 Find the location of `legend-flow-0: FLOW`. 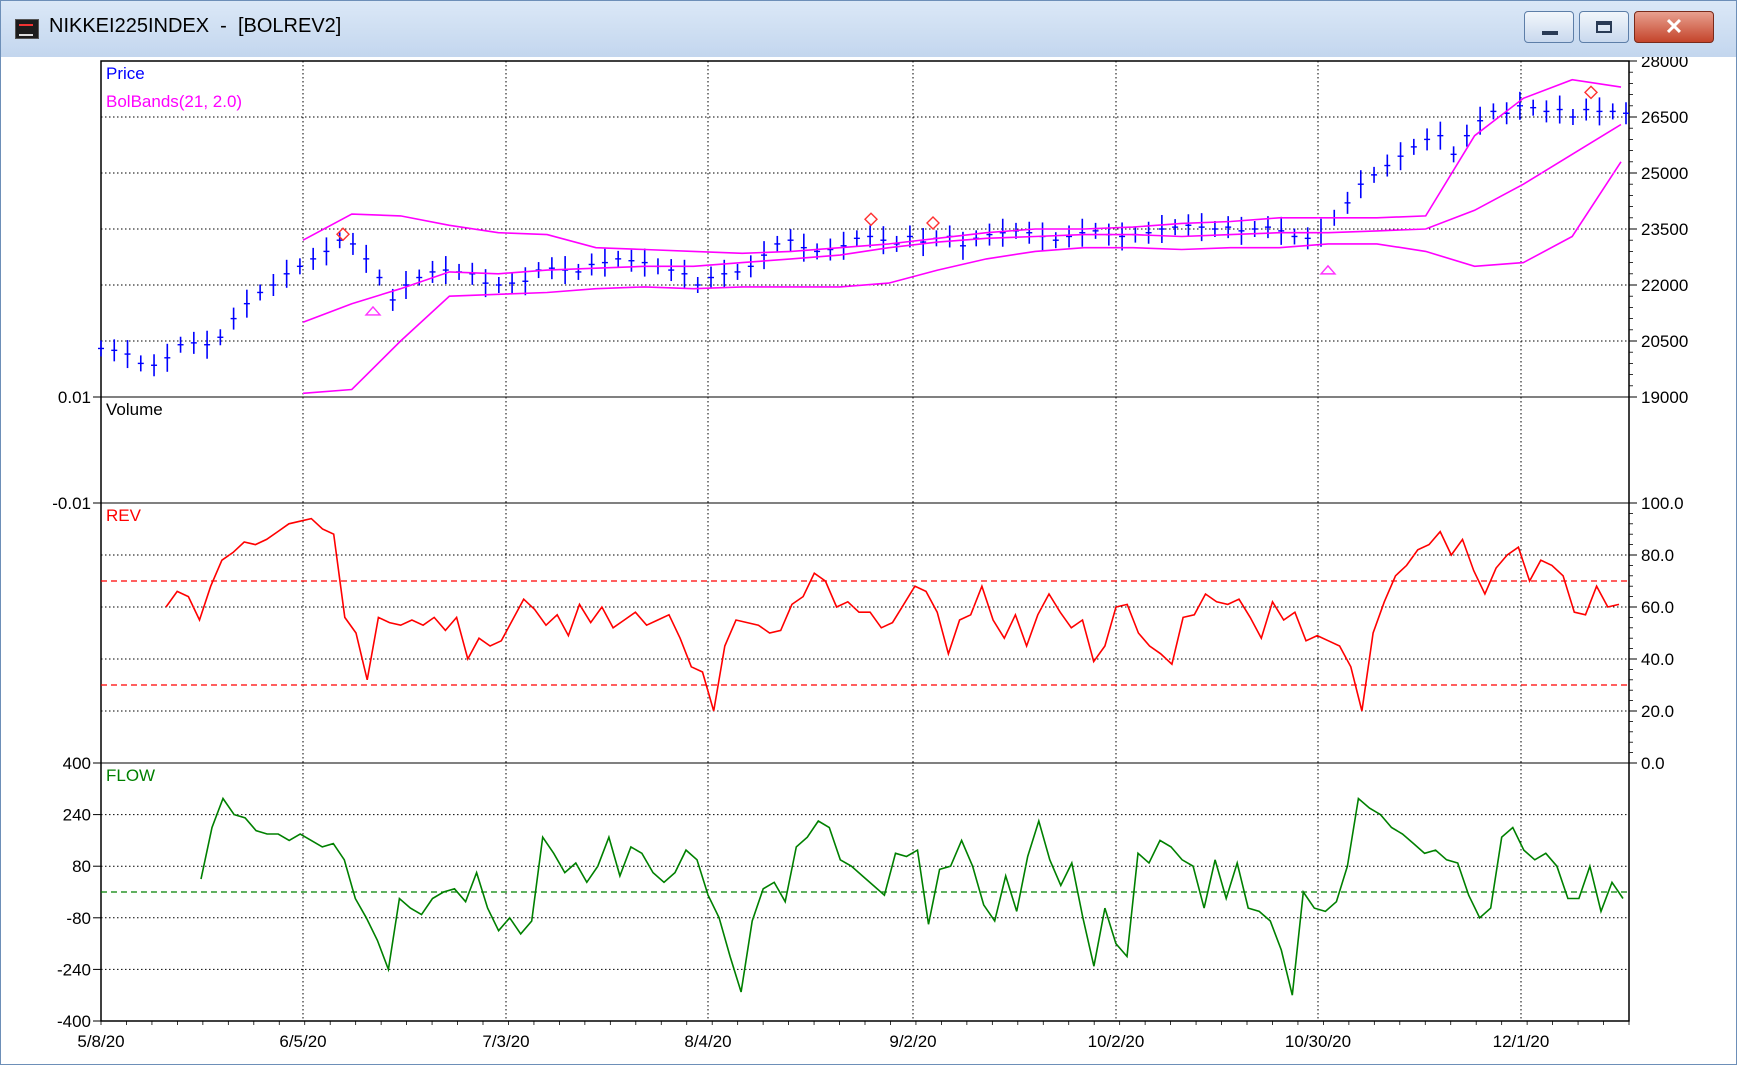

legend-flow-0: FLOW is located at coordinates (130, 775).